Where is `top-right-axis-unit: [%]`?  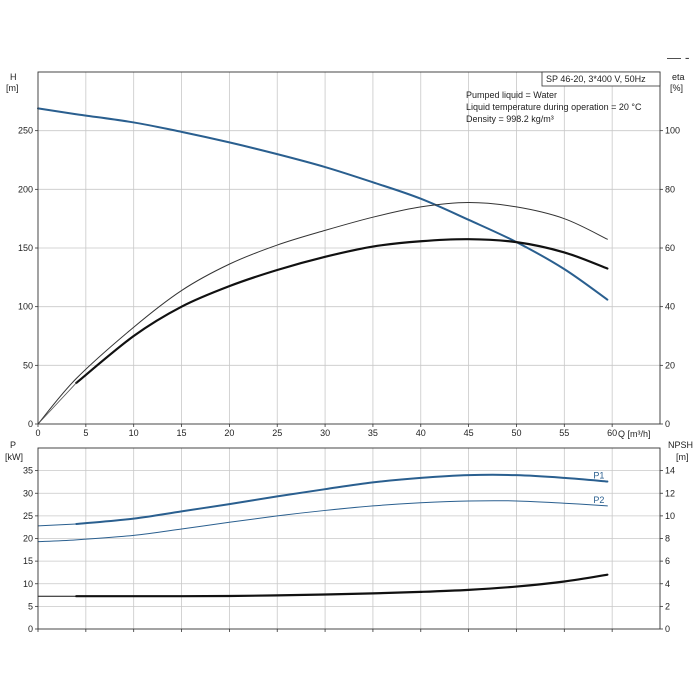
top-right-axis-unit: [%] is located at coordinates (676, 88).